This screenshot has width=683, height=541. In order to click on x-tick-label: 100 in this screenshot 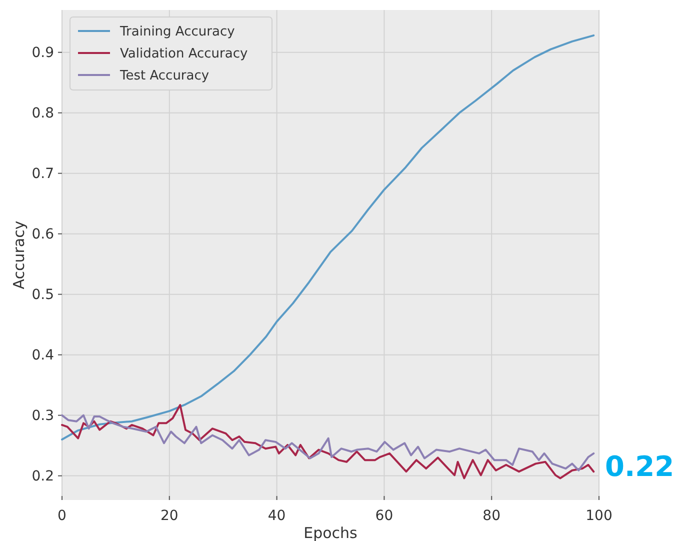, I will do `click(599, 516)`.